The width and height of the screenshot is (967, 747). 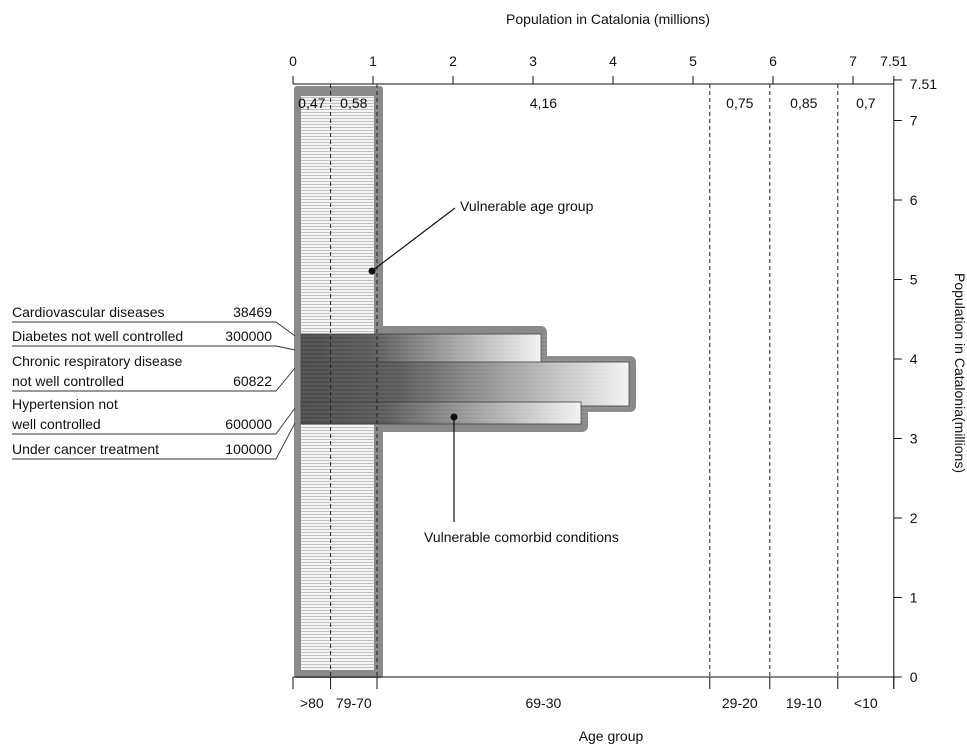 What do you see at coordinates (293, 61) in the screenshot?
I see `top-axis-tick-label: 0` at bounding box center [293, 61].